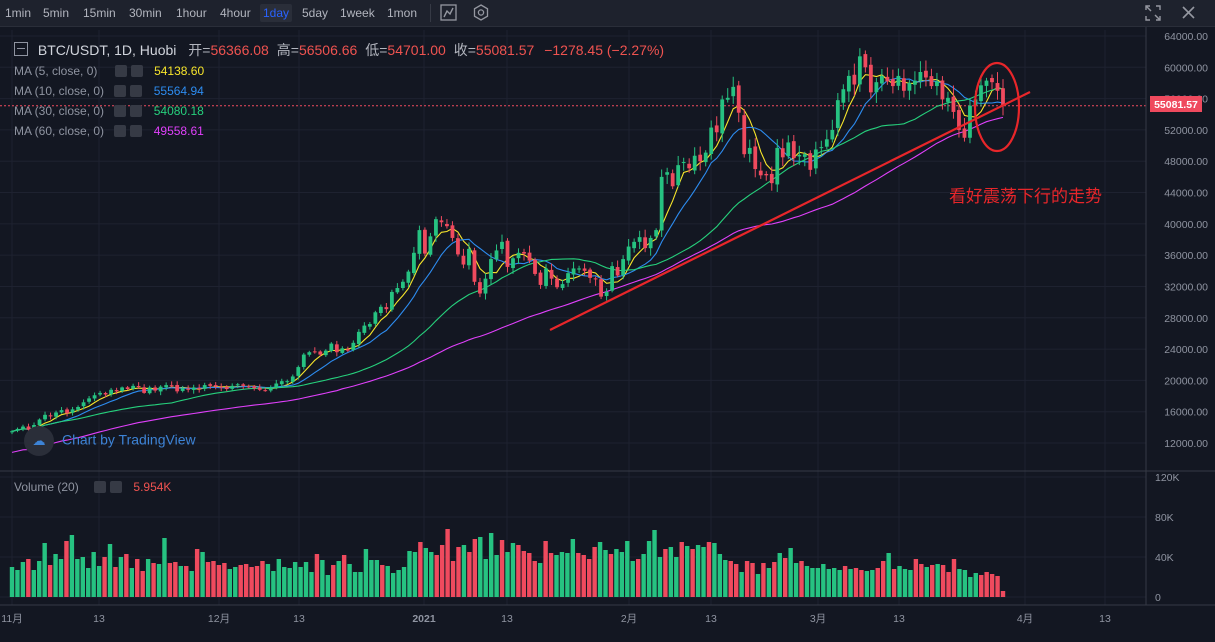 The image size is (1215, 642). Describe the element at coordinates (56, 13) in the screenshot. I see `timeframe-5min: 5min` at that location.